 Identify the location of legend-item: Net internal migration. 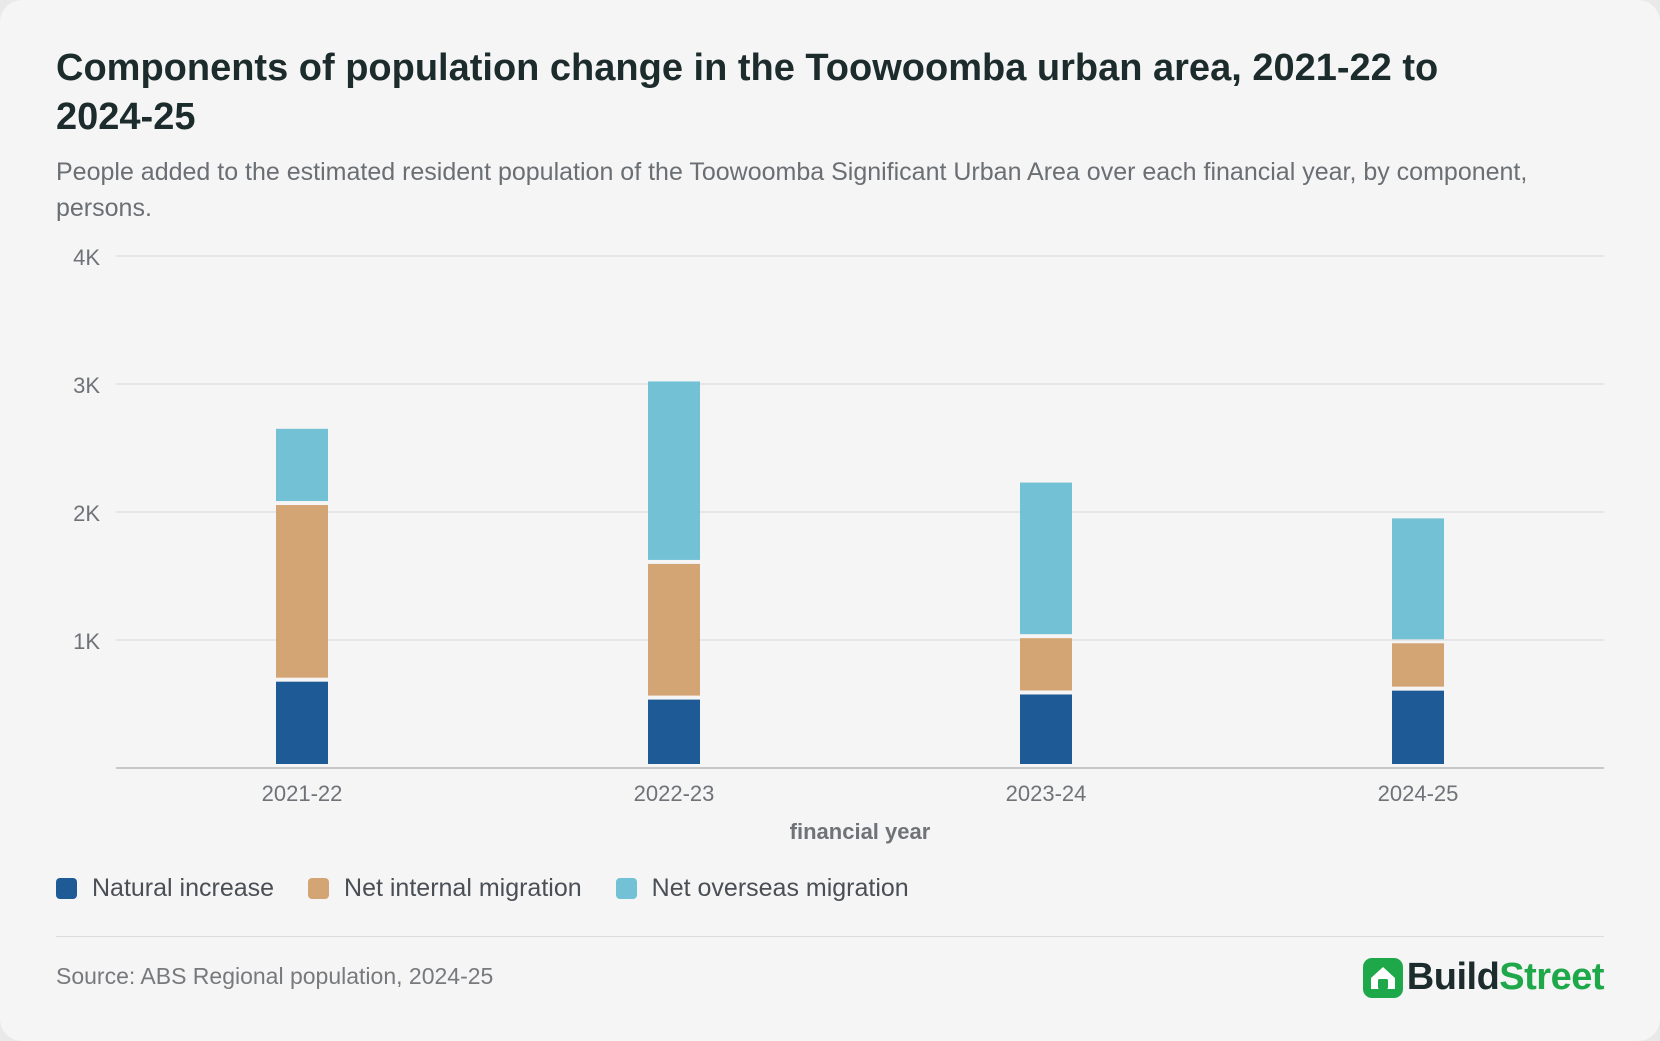
(445, 888).